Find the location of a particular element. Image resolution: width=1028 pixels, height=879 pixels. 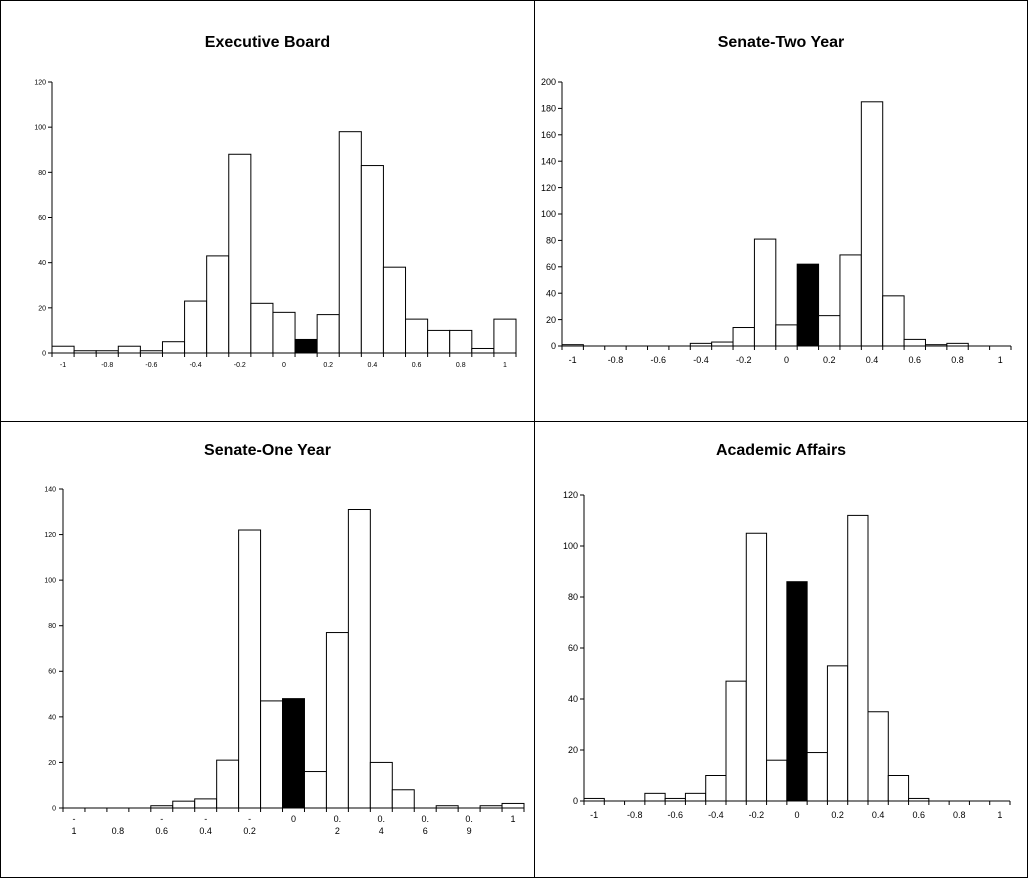

chart-title: Executive Board is located at coordinates (267, 42).